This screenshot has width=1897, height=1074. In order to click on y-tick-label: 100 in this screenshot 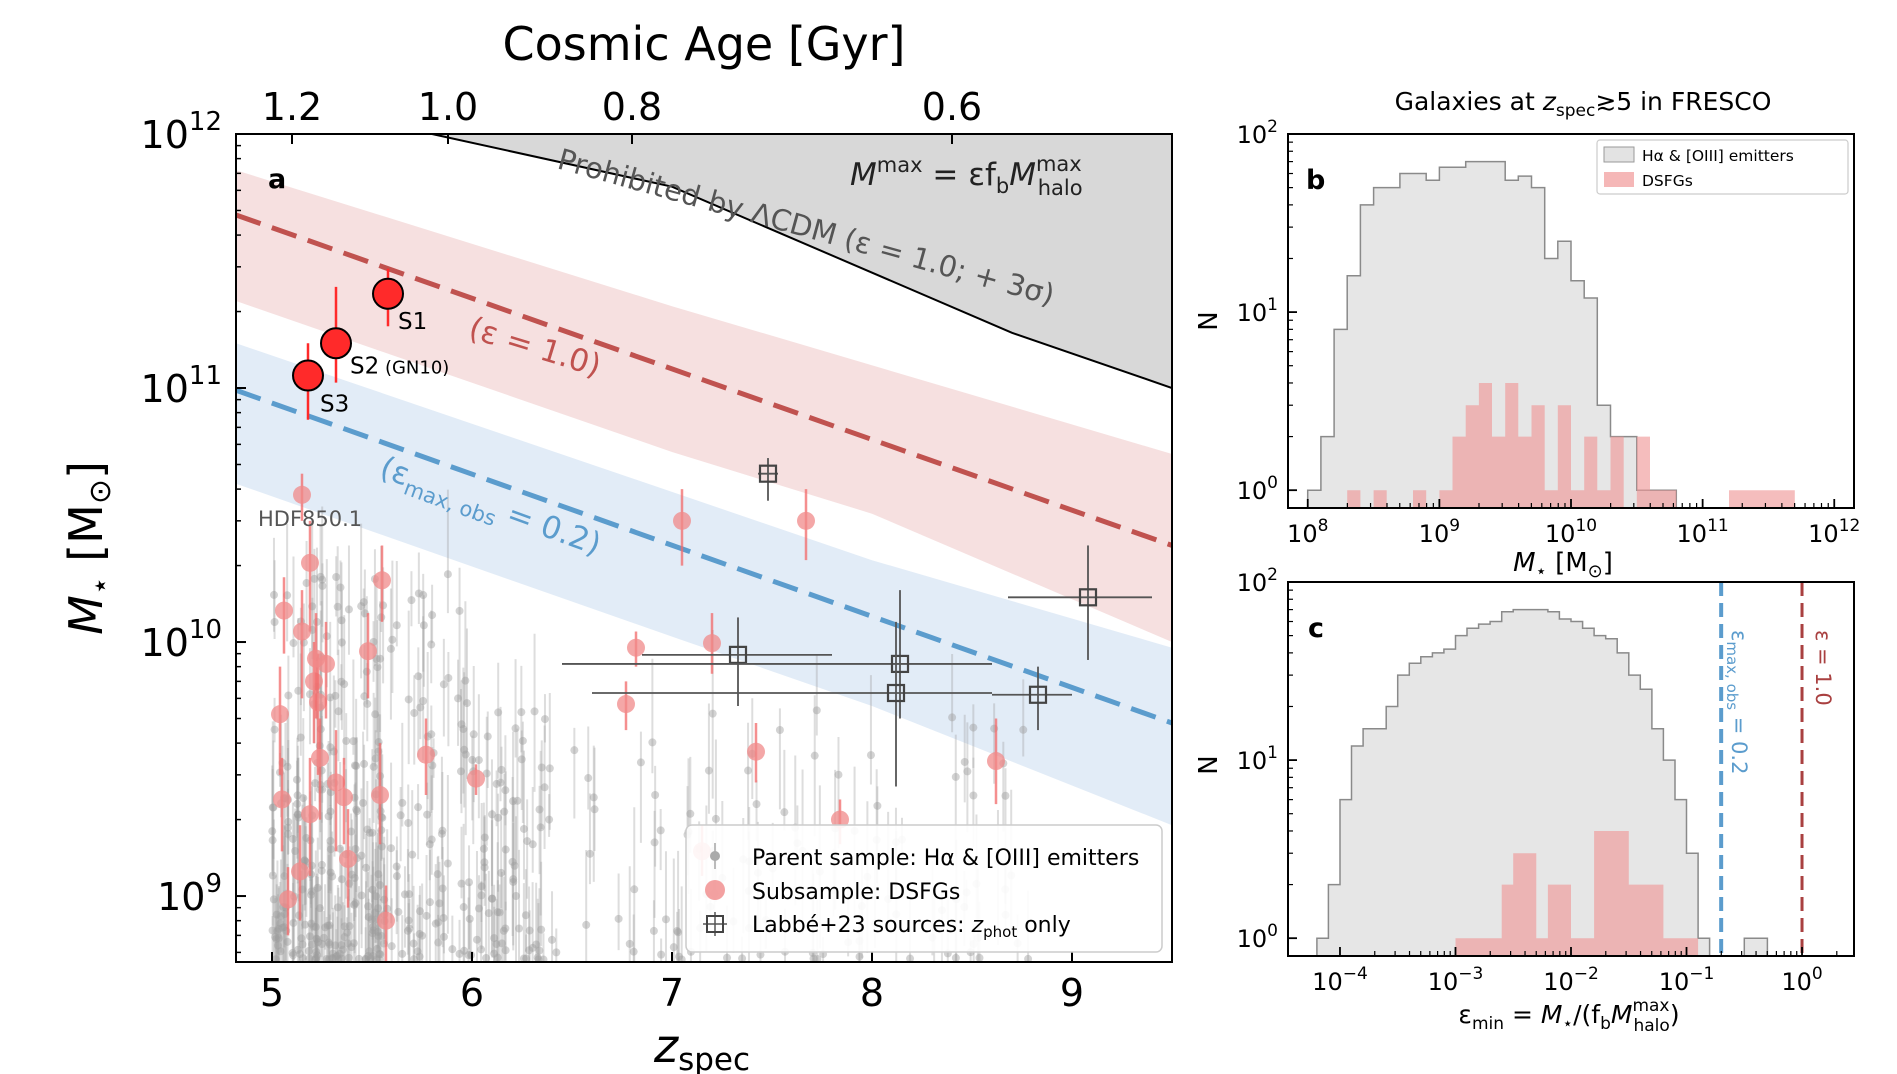, I will do `click(1257, 937)`.